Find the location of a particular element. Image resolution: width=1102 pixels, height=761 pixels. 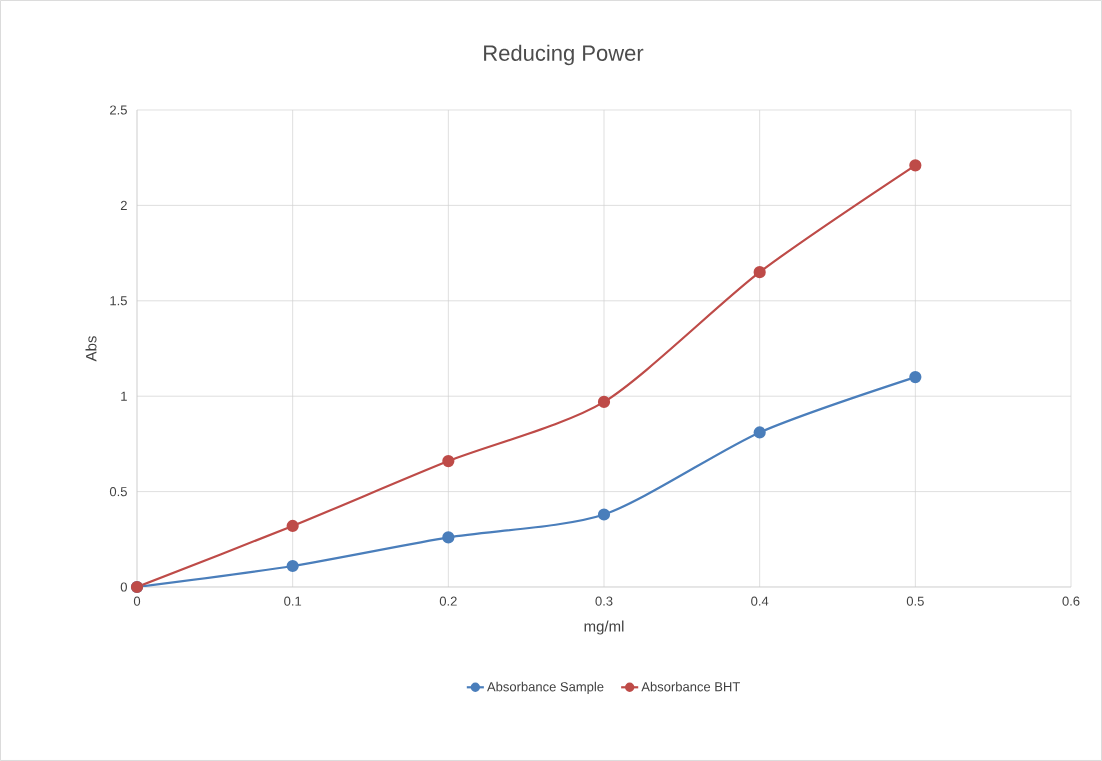

y-tick-label: 2.5 is located at coordinates (118, 110).